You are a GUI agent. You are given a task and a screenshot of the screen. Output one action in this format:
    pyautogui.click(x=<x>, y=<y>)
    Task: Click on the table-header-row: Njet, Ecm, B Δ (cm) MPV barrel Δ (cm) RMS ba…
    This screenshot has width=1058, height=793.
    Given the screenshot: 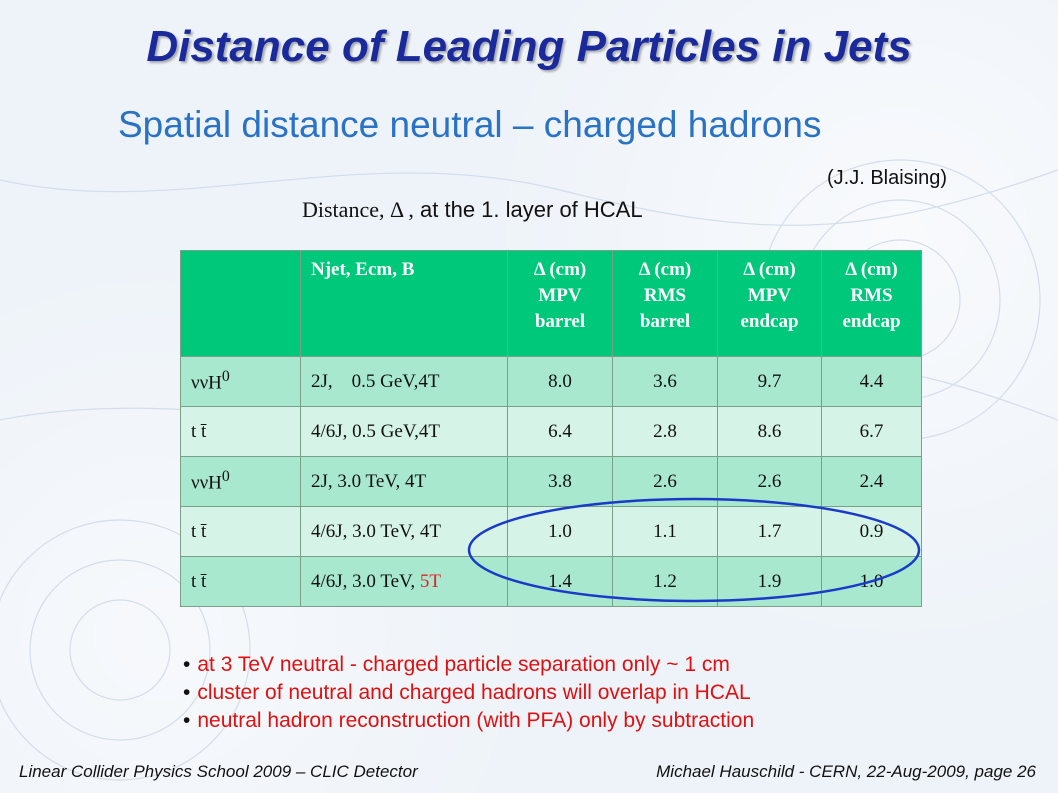 What is the action you would take?
    pyautogui.click(x=551, y=303)
    